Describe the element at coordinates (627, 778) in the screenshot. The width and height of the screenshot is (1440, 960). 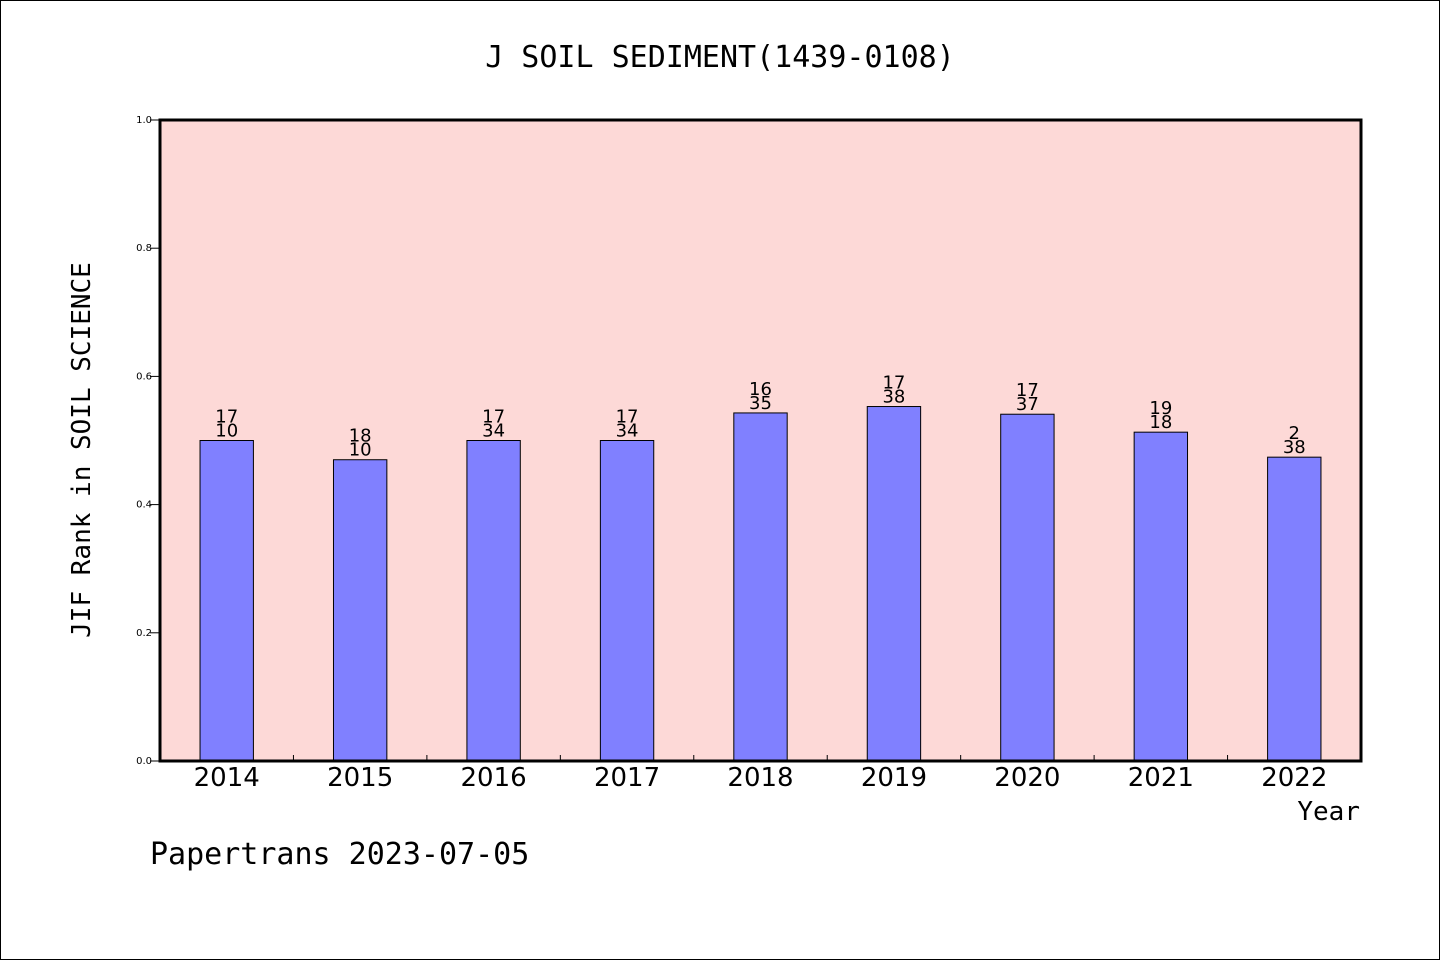
I see `x-tick-label-2017: 2017` at that location.